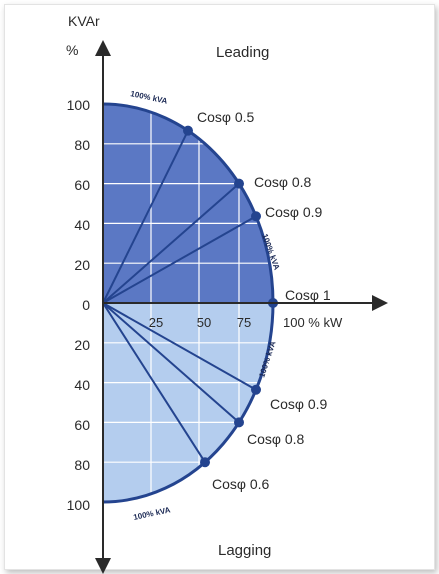 This screenshot has width=439, height=574. I want to click on x-axis-label: 100 % kW, so click(313, 322).